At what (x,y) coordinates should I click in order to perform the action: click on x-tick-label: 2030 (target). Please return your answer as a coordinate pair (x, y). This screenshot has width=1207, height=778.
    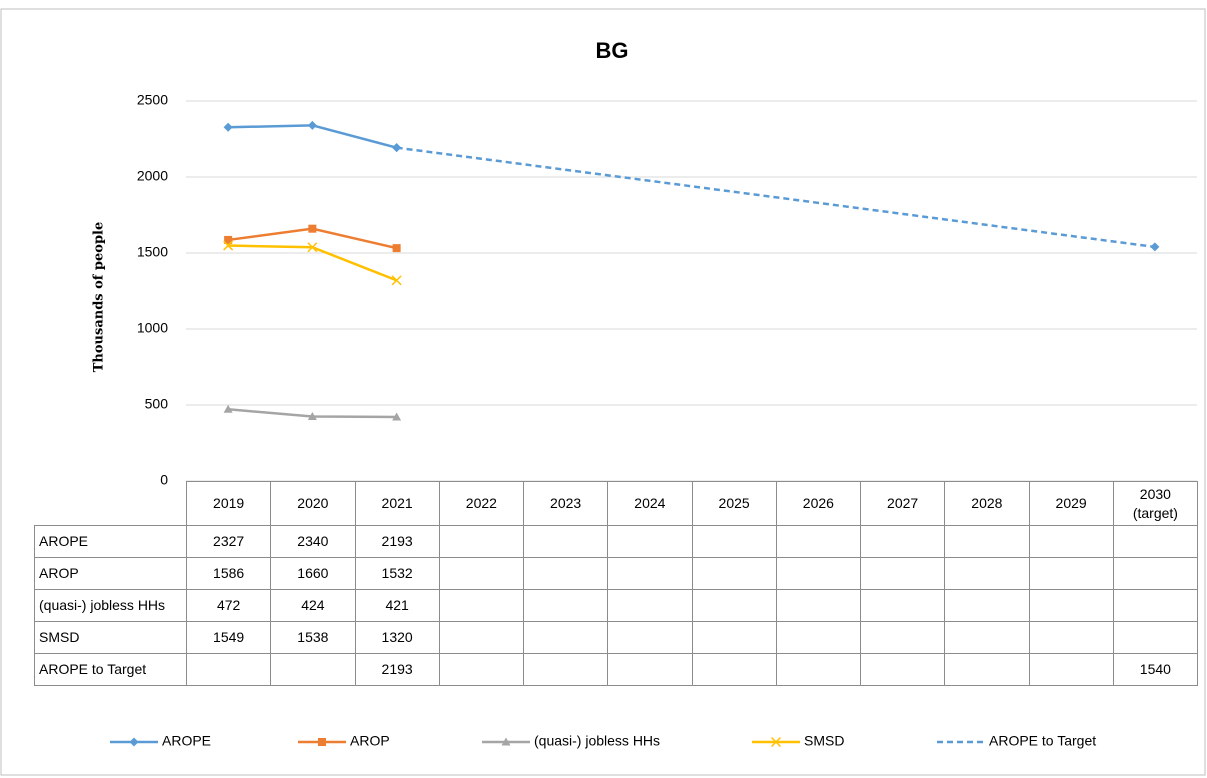
    Looking at the image, I should click on (1155, 503).